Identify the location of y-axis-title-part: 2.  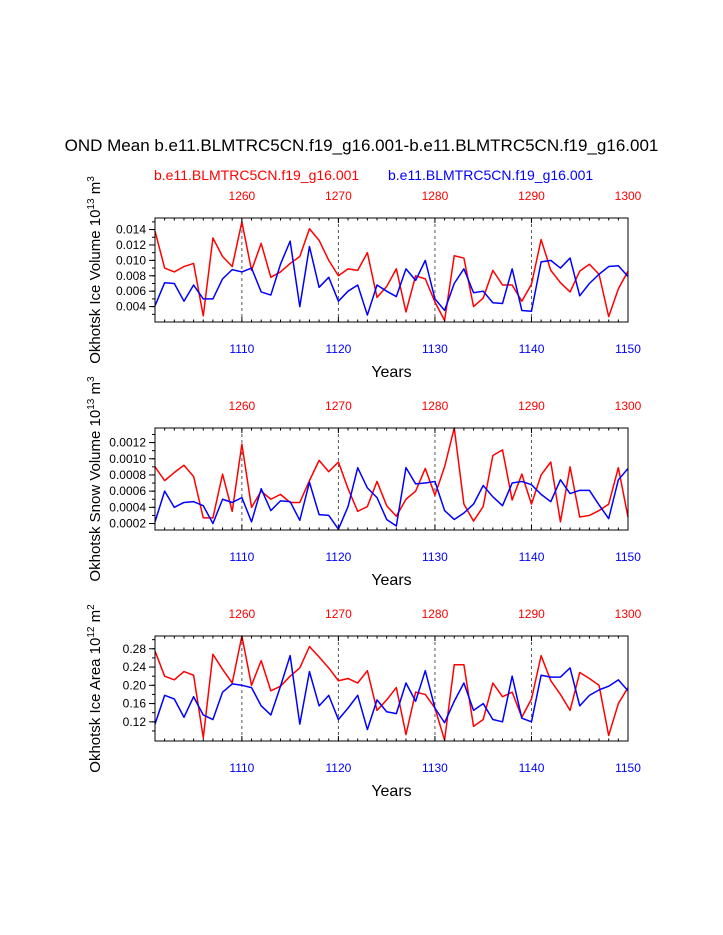
(91, 607).